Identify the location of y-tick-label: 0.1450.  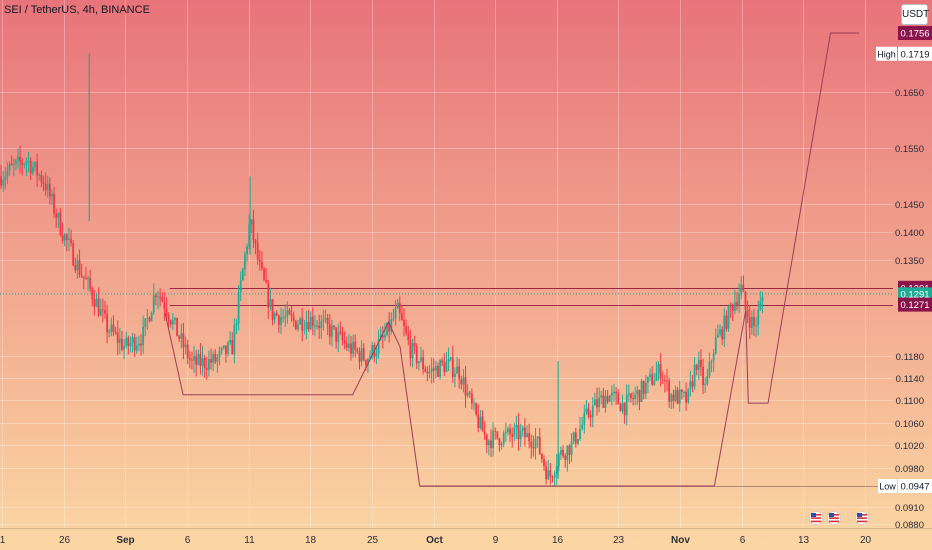
(909, 205).